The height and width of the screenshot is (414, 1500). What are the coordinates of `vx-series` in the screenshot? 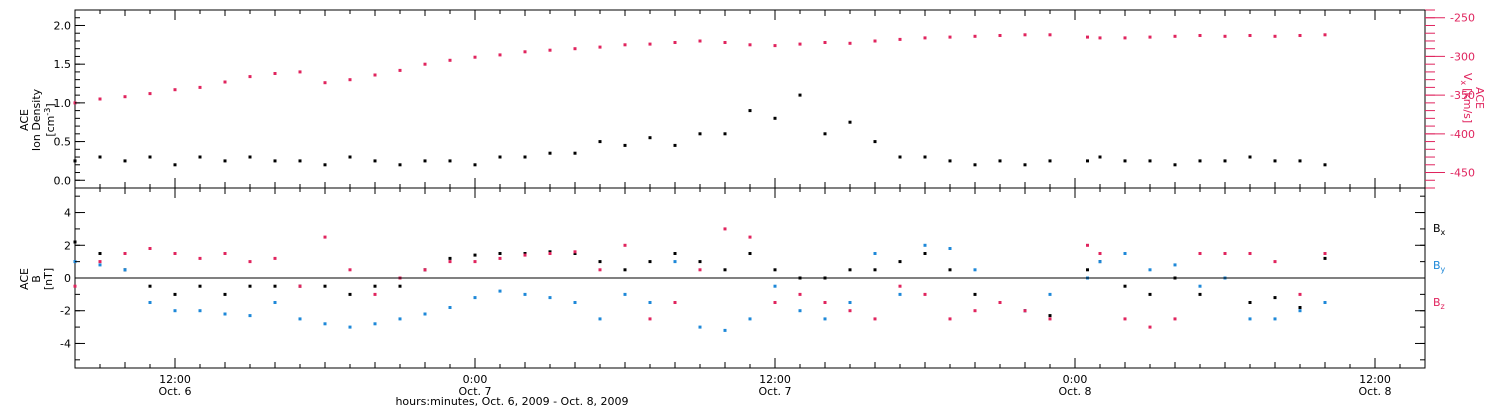 It's located at (700, 69).